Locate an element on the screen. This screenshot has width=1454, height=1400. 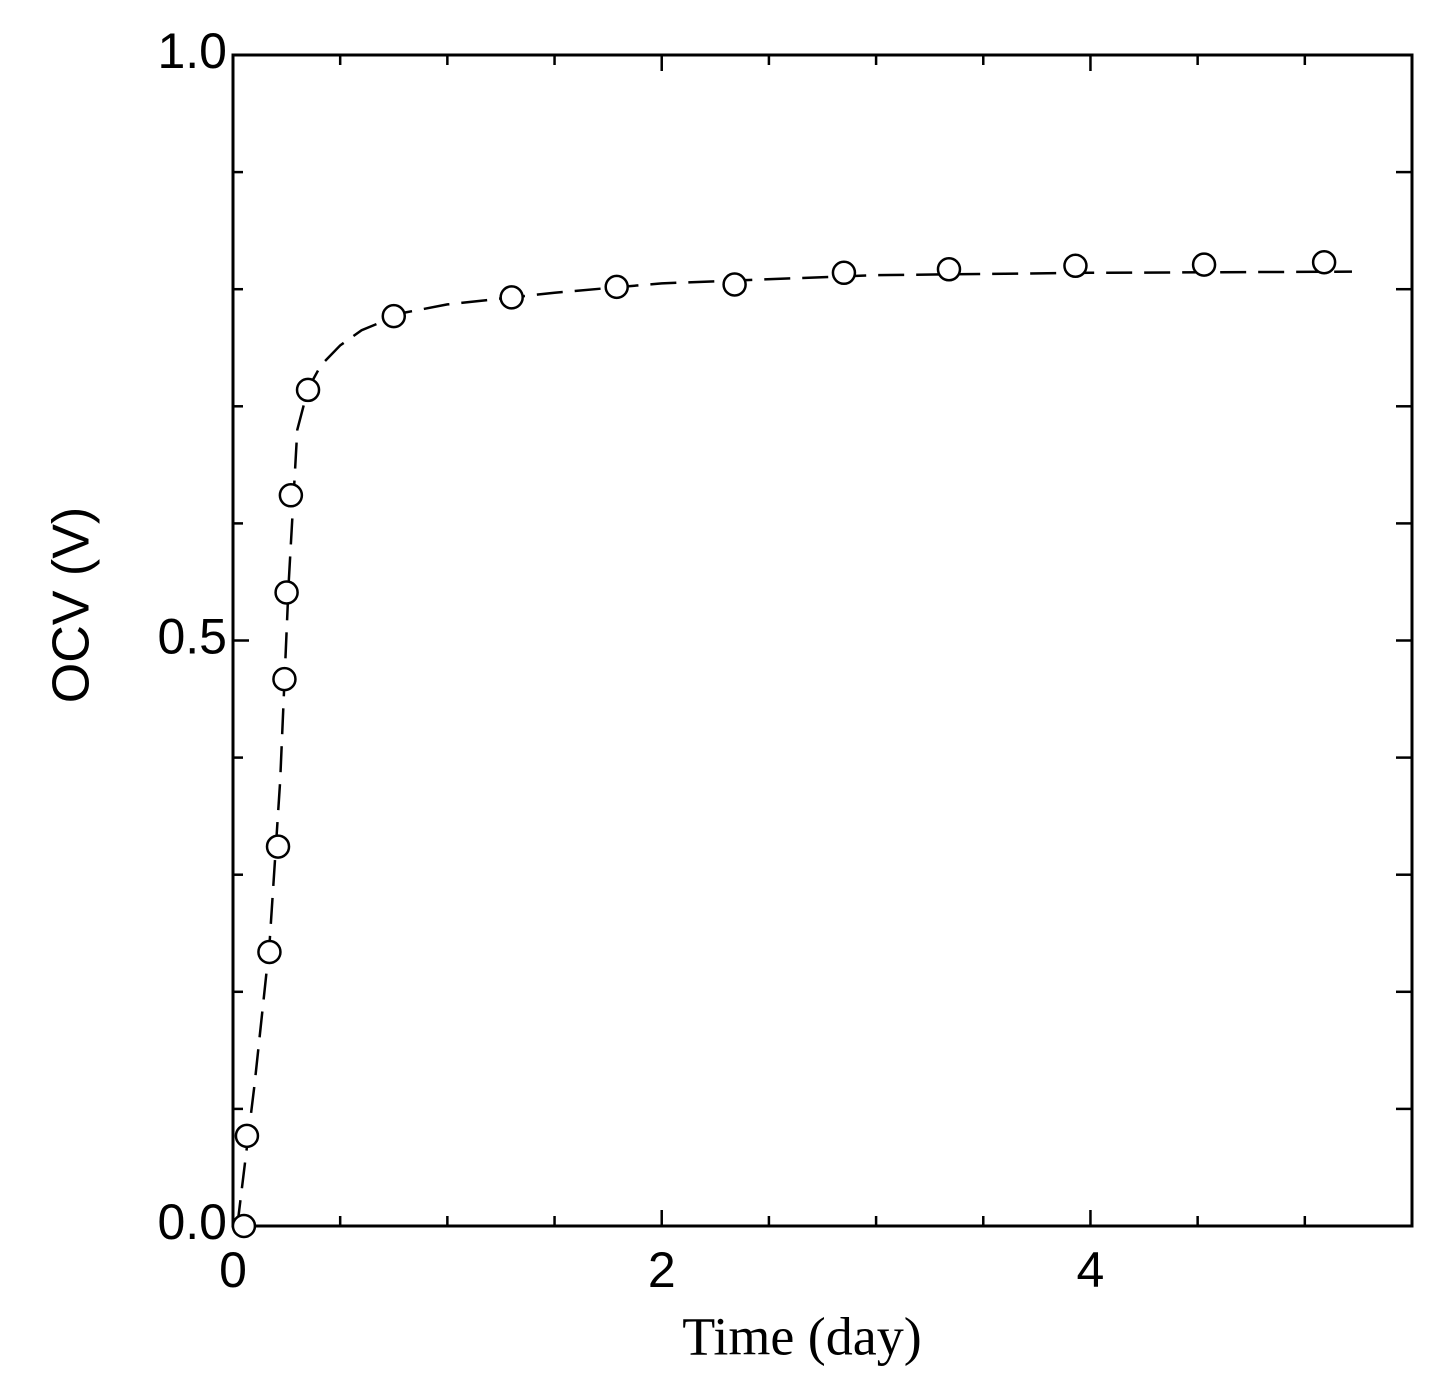
y-tick-label: 1.0 is located at coordinates (192, 51).